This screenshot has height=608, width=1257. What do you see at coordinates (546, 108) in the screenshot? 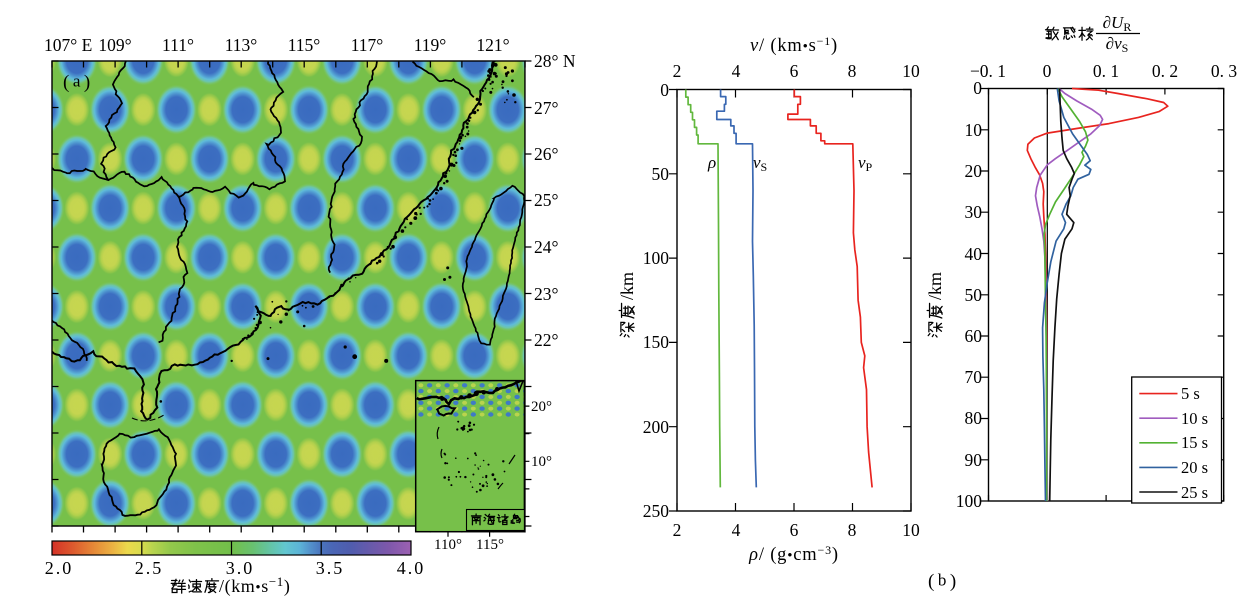
I see `svg-text: 27°` at bounding box center [546, 108].